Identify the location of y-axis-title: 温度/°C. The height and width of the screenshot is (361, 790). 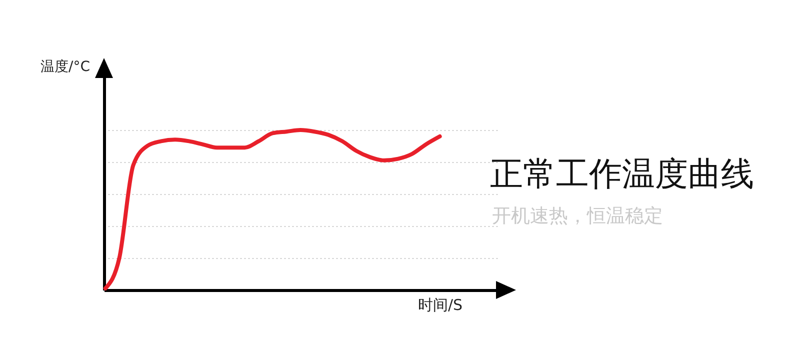
(65, 67).